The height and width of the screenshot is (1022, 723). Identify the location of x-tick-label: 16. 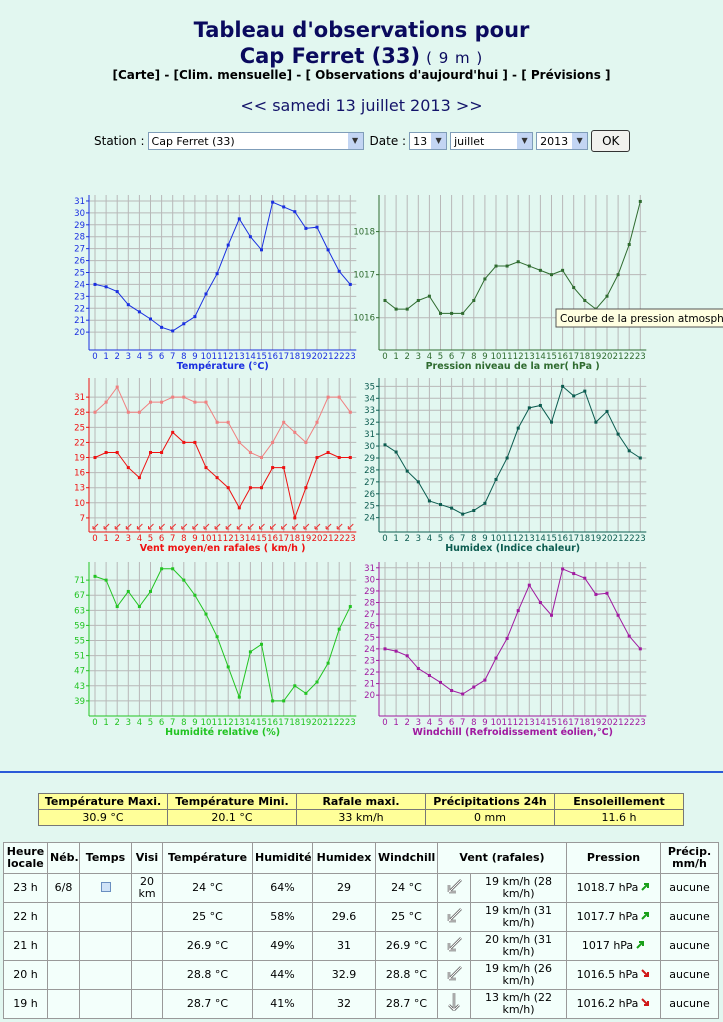
(562, 357).